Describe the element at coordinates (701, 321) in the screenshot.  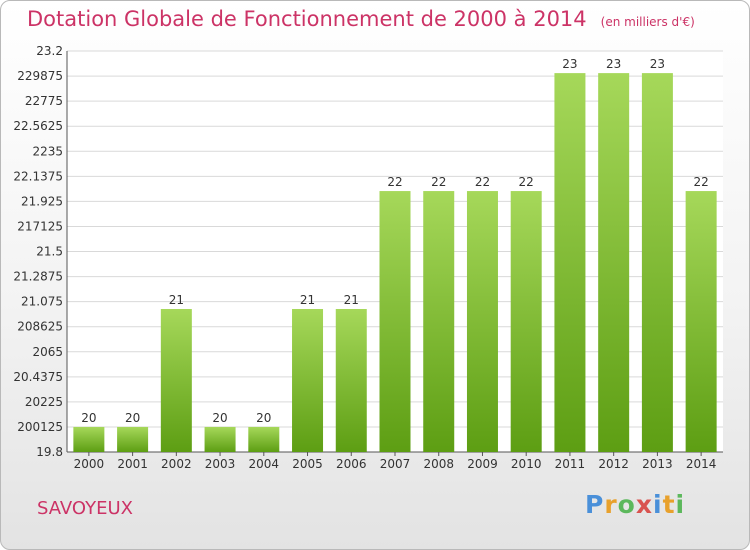
I see `bar-2014` at that location.